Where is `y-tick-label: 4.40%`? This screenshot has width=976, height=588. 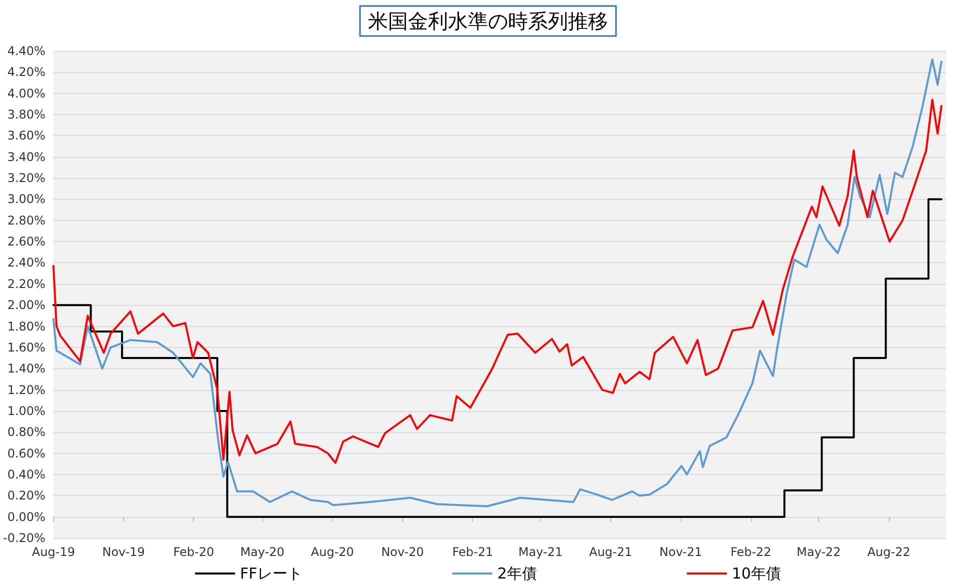
y-tick-label: 4.40% is located at coordinates (26, 51).